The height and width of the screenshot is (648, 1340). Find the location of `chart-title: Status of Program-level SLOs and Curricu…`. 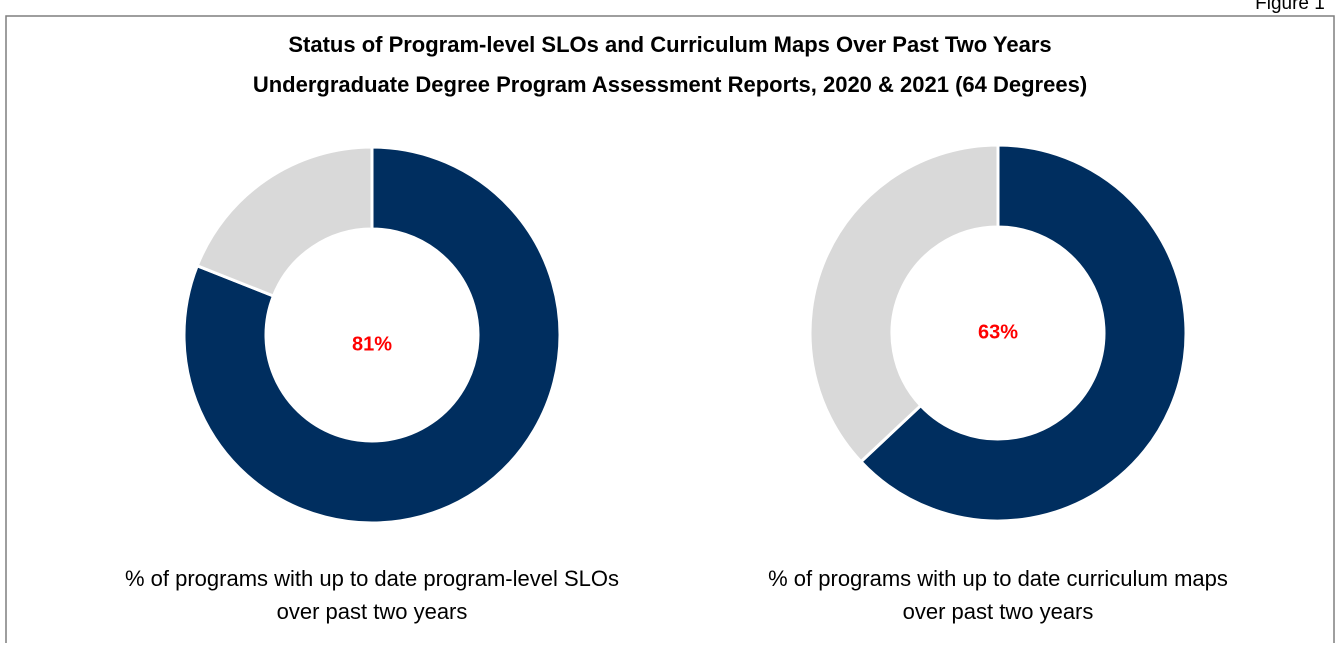

chart-title: Status of Program-level SLOs and Curricu… is located at coordinates (669, 44).